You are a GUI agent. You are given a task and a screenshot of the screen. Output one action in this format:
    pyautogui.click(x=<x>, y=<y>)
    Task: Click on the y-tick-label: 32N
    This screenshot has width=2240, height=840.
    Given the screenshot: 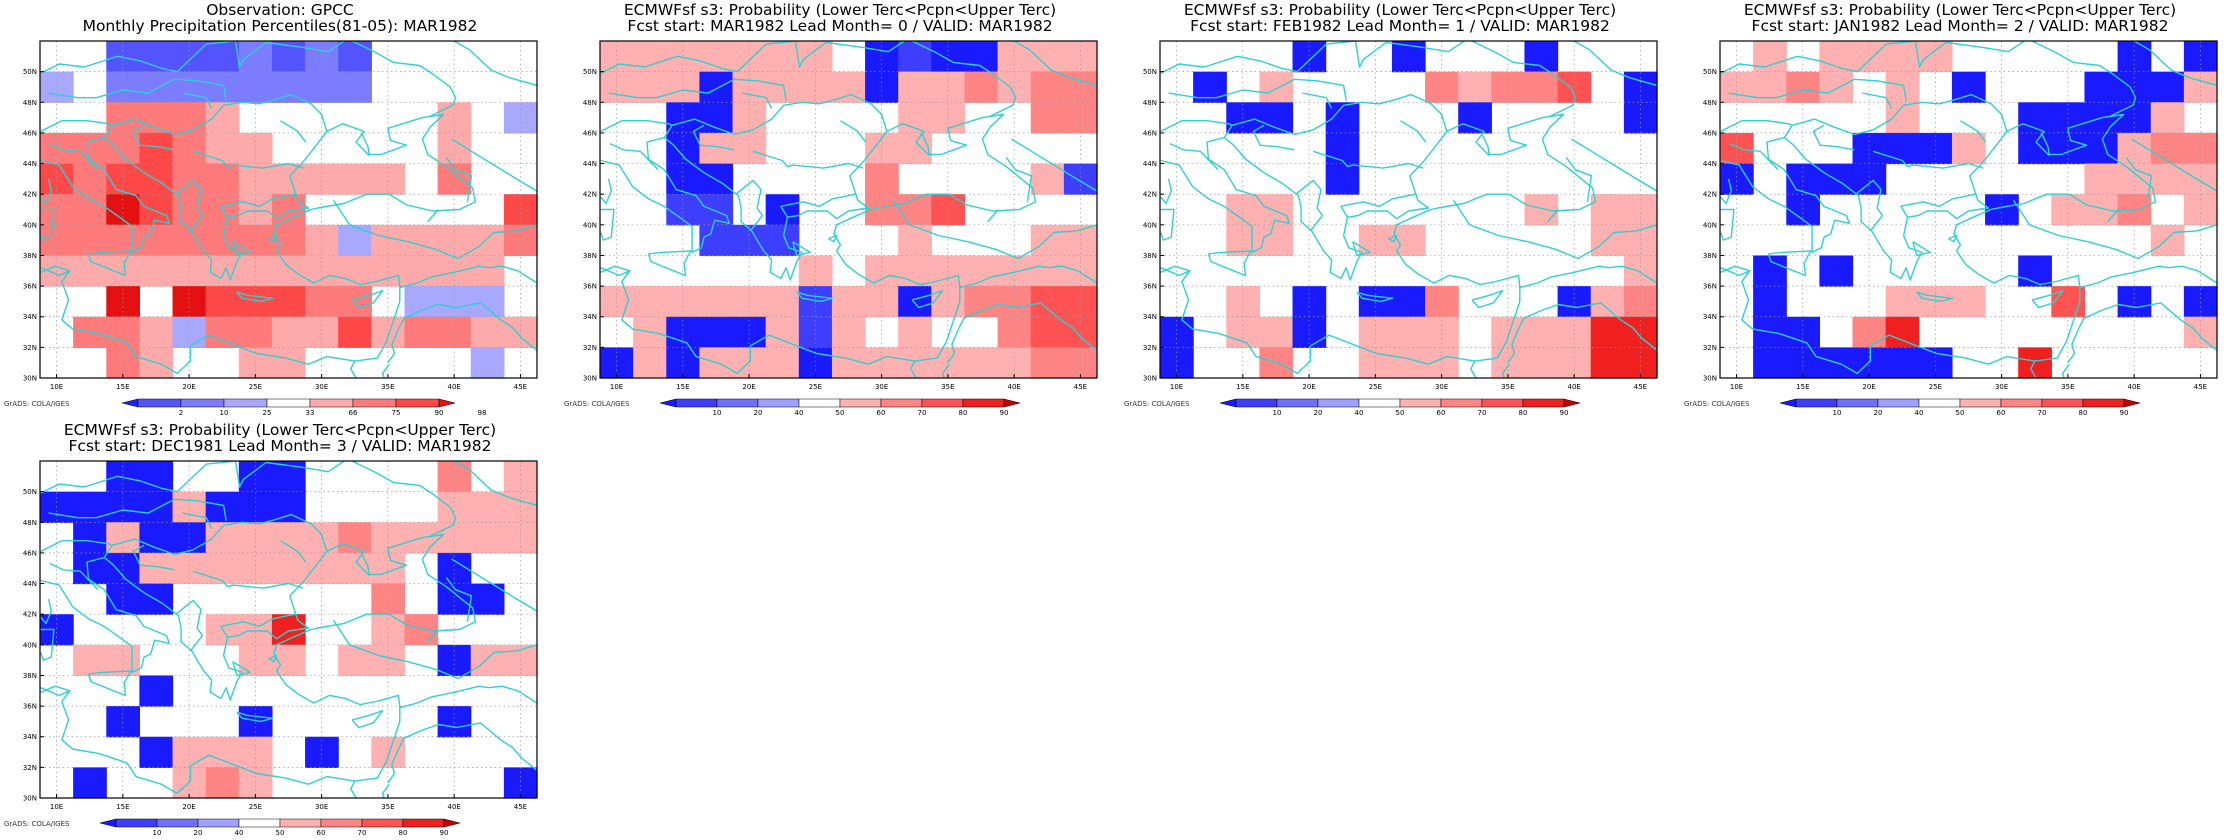 What is the action you would take?
    pyautogui.click(x=30, y=768)
    